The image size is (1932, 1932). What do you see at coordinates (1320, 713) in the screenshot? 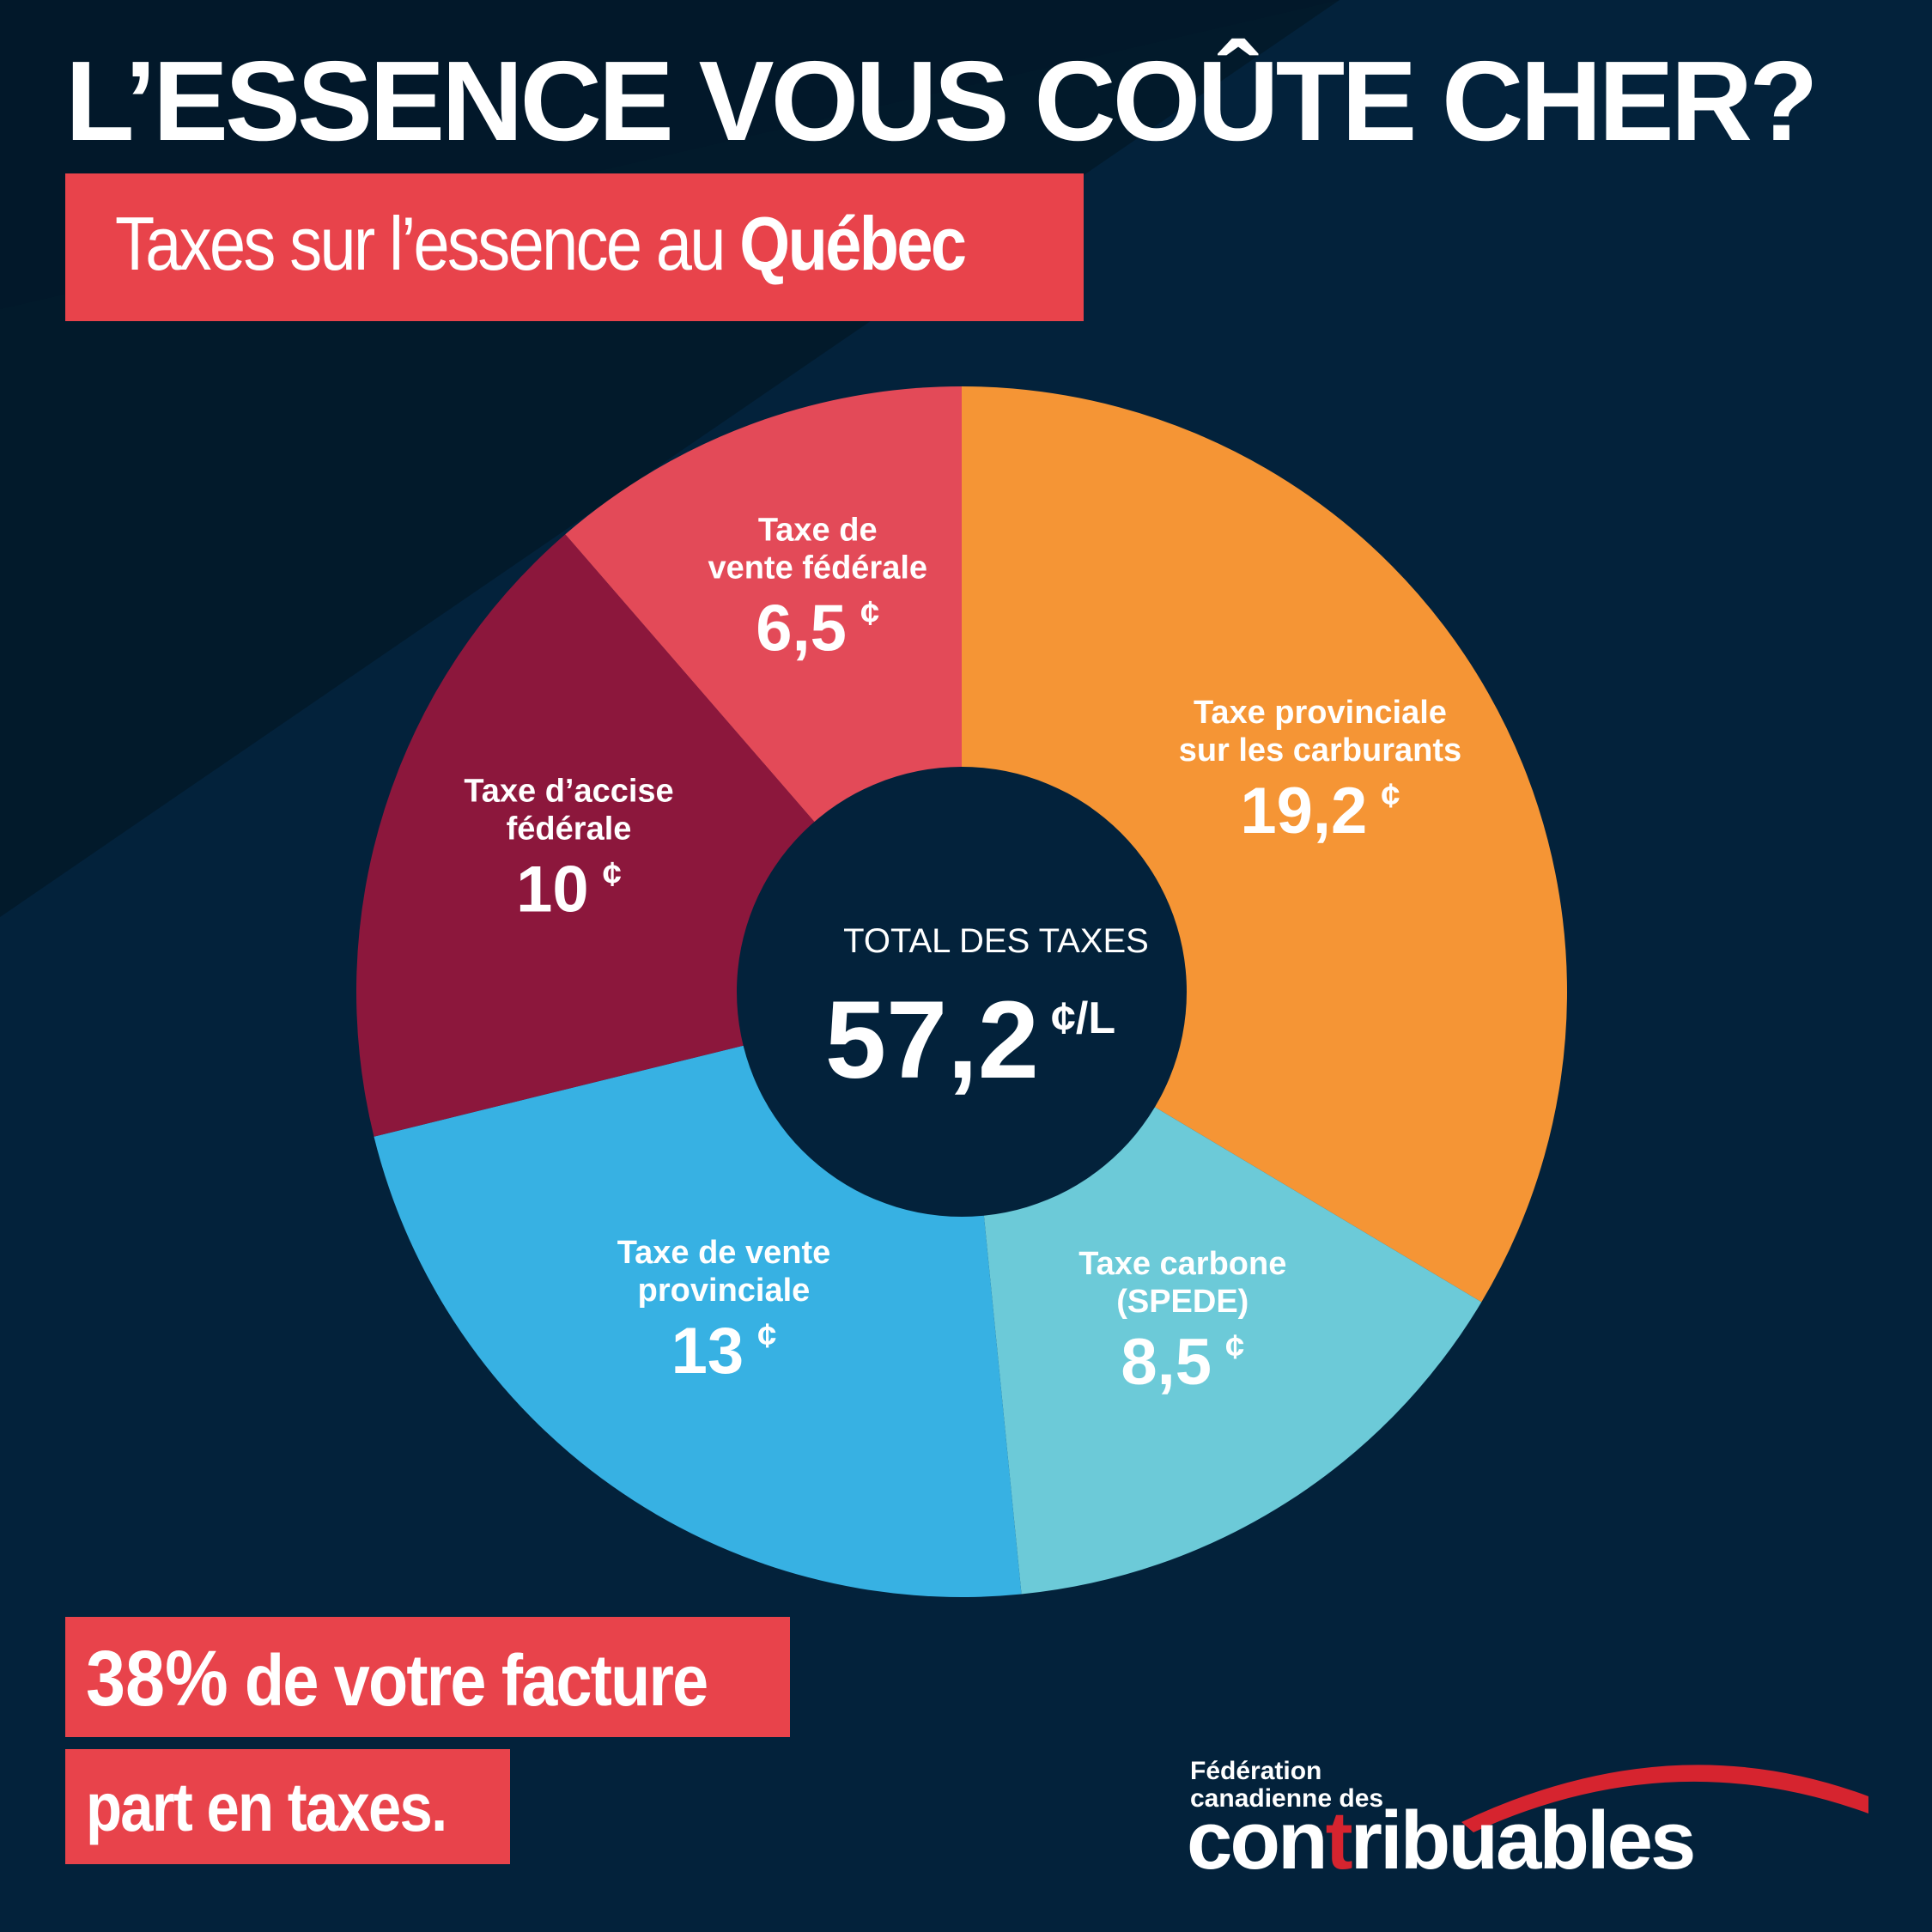
I see `slice-label-line-1: Taxe provinciale` at bounding box center [1320, 713].